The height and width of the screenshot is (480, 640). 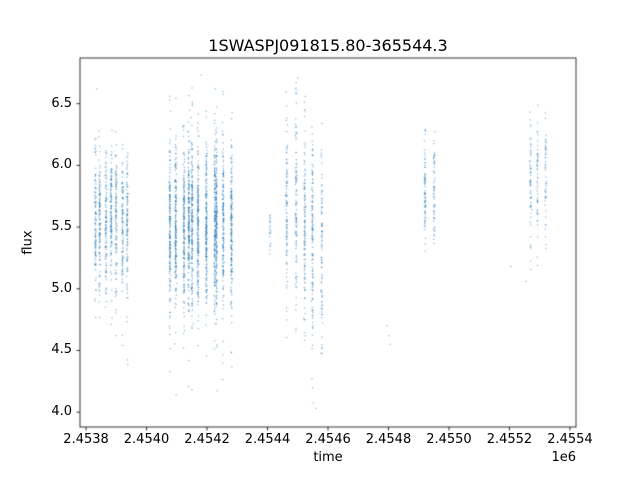 I want to click on y-axis-label: flux, so click(x=28, y=242).